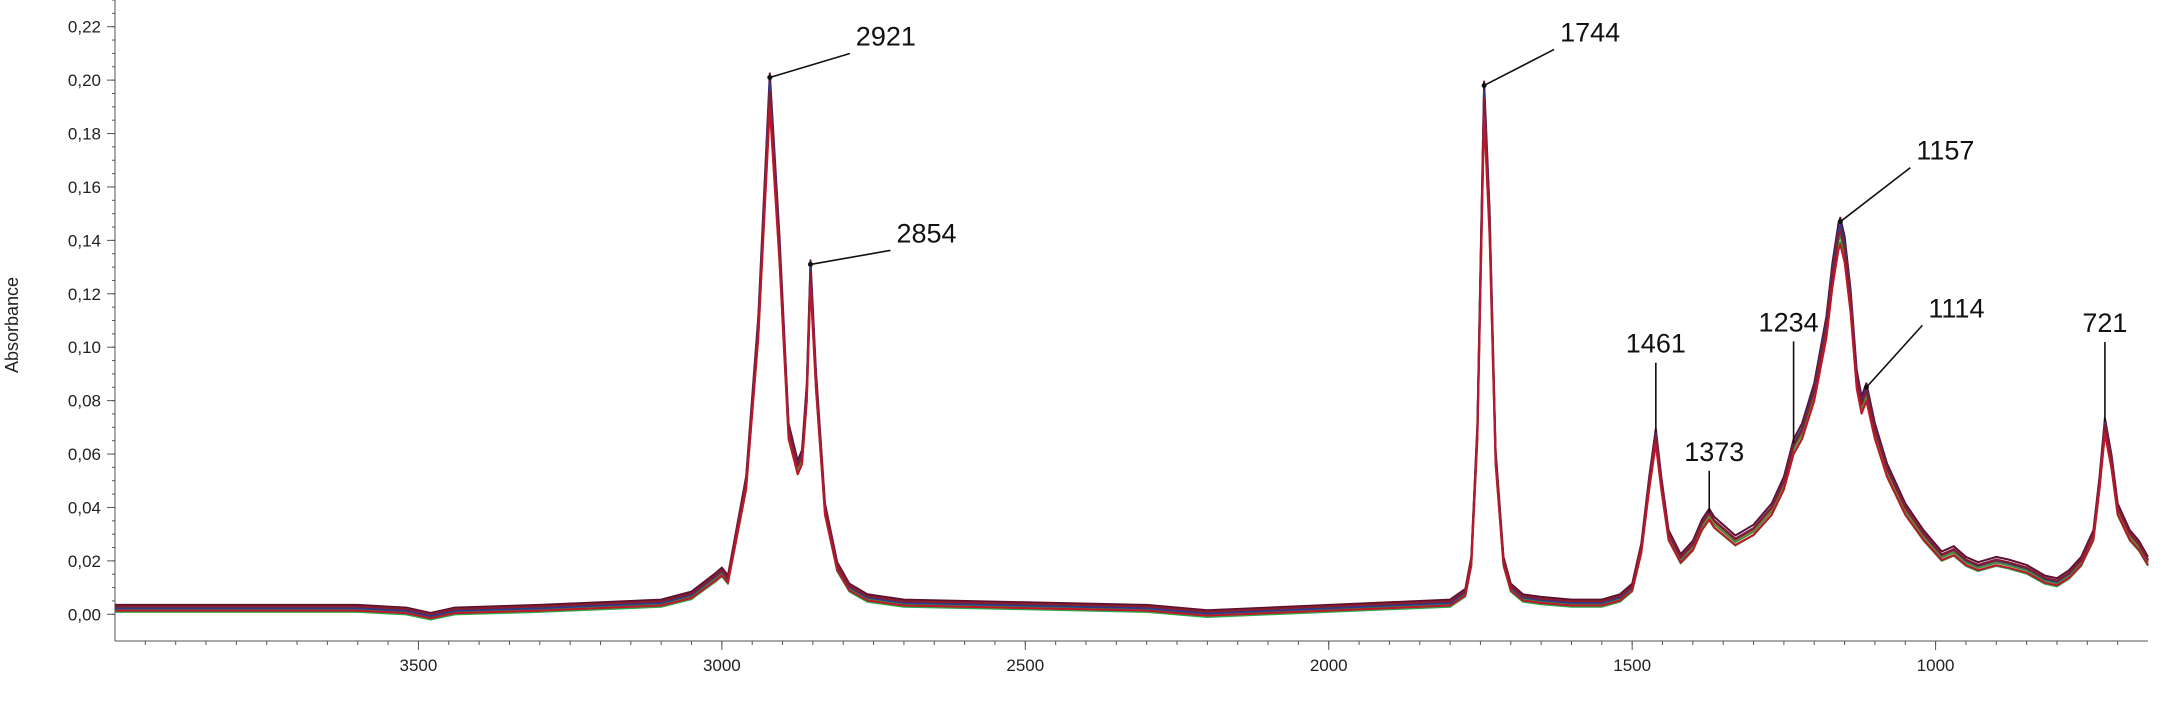 This screenshot has width=2178, height=704. What do you see at coordinates (84, 294) in the screenshot?
I see `y-tick-label: 0,12` at bounding box center [84, 294].